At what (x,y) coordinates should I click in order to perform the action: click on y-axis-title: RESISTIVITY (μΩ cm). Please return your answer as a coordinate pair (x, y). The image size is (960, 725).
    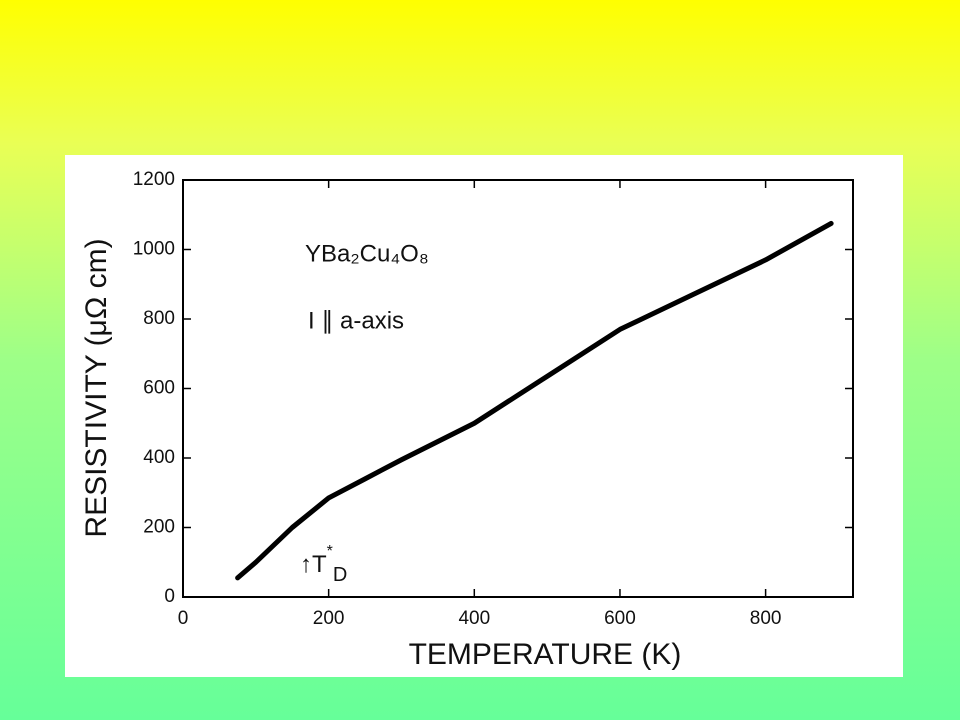
    Looking at the image, I should click on (96, 387).